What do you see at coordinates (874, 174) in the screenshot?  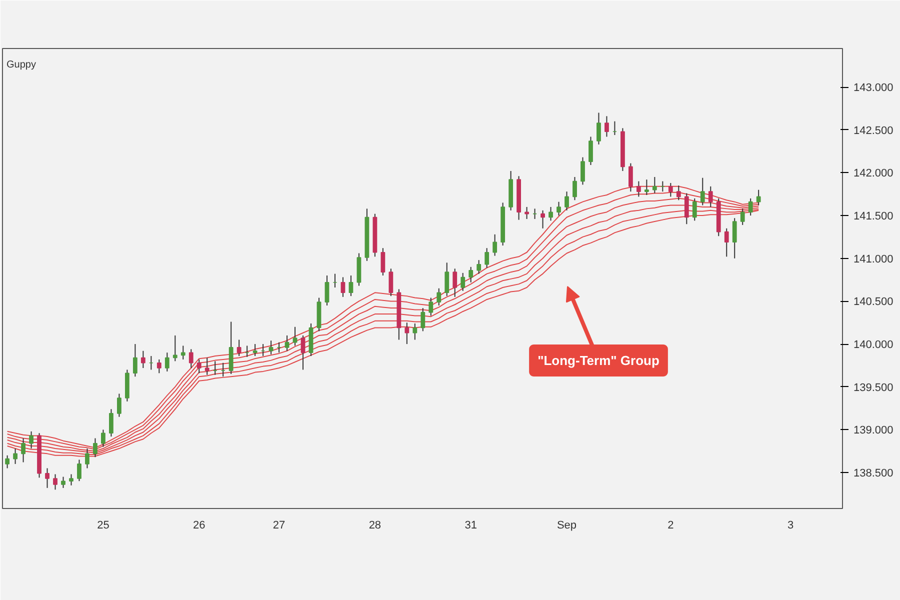 I see `y-tick-label: 142.000` at bounding box center [874, 174].